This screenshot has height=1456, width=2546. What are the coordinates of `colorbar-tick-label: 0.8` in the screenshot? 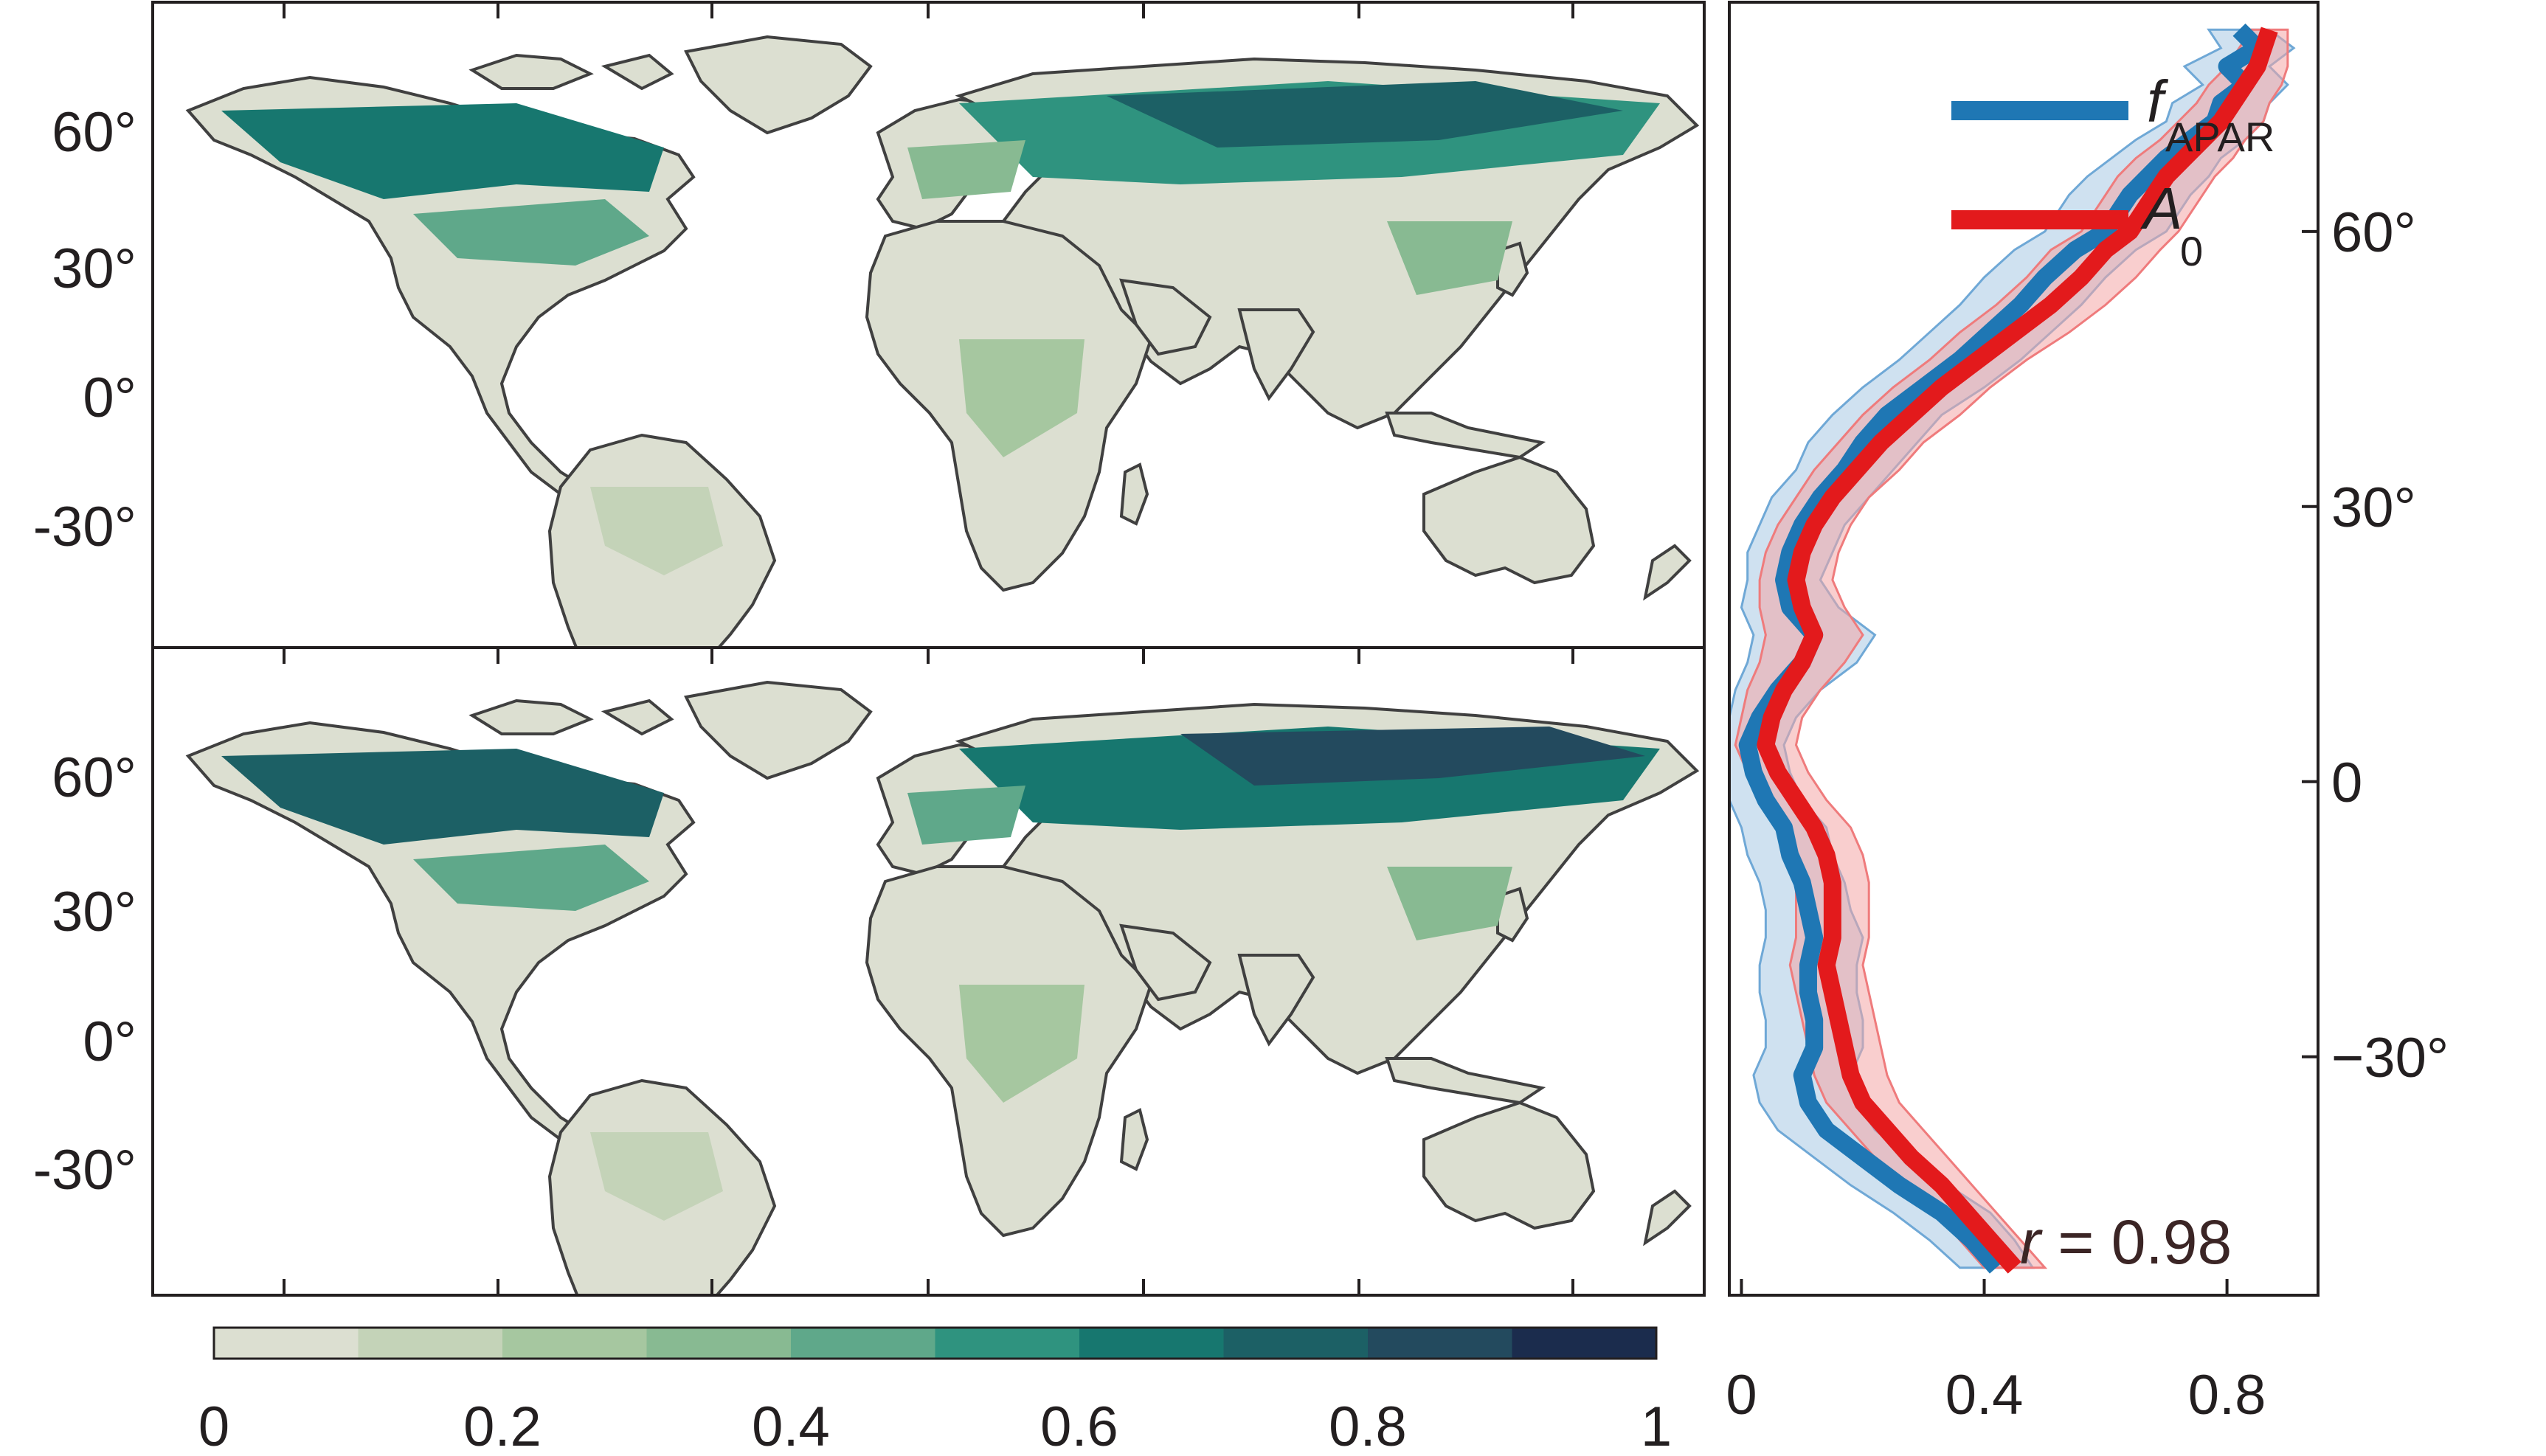 It's located at (1368, 1426).